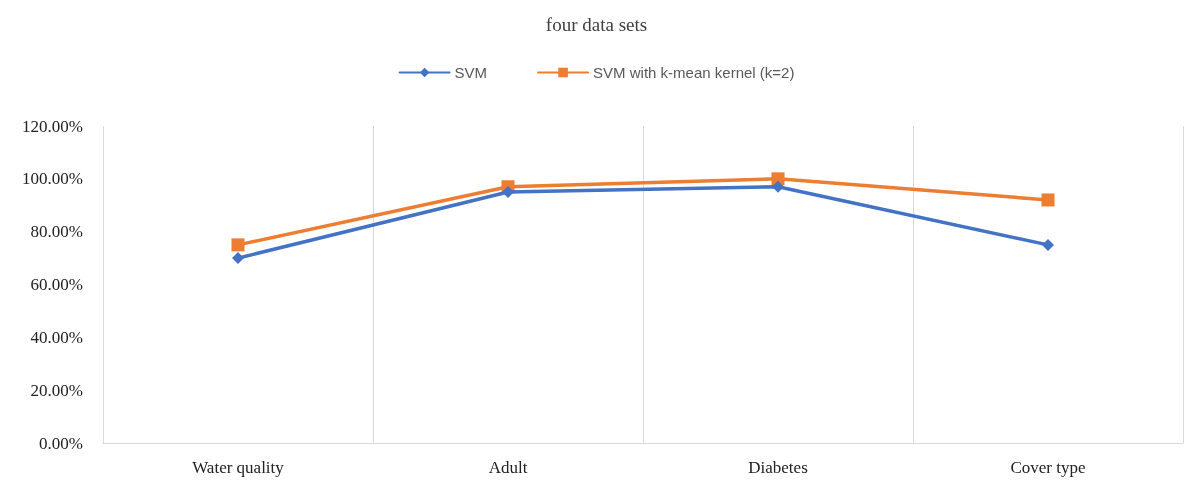 The height and width of the screenshot is (481, 1193). Describe the element at coordinates (471, 72) in the screenshot. I see `legend-label: SVM` at that location.